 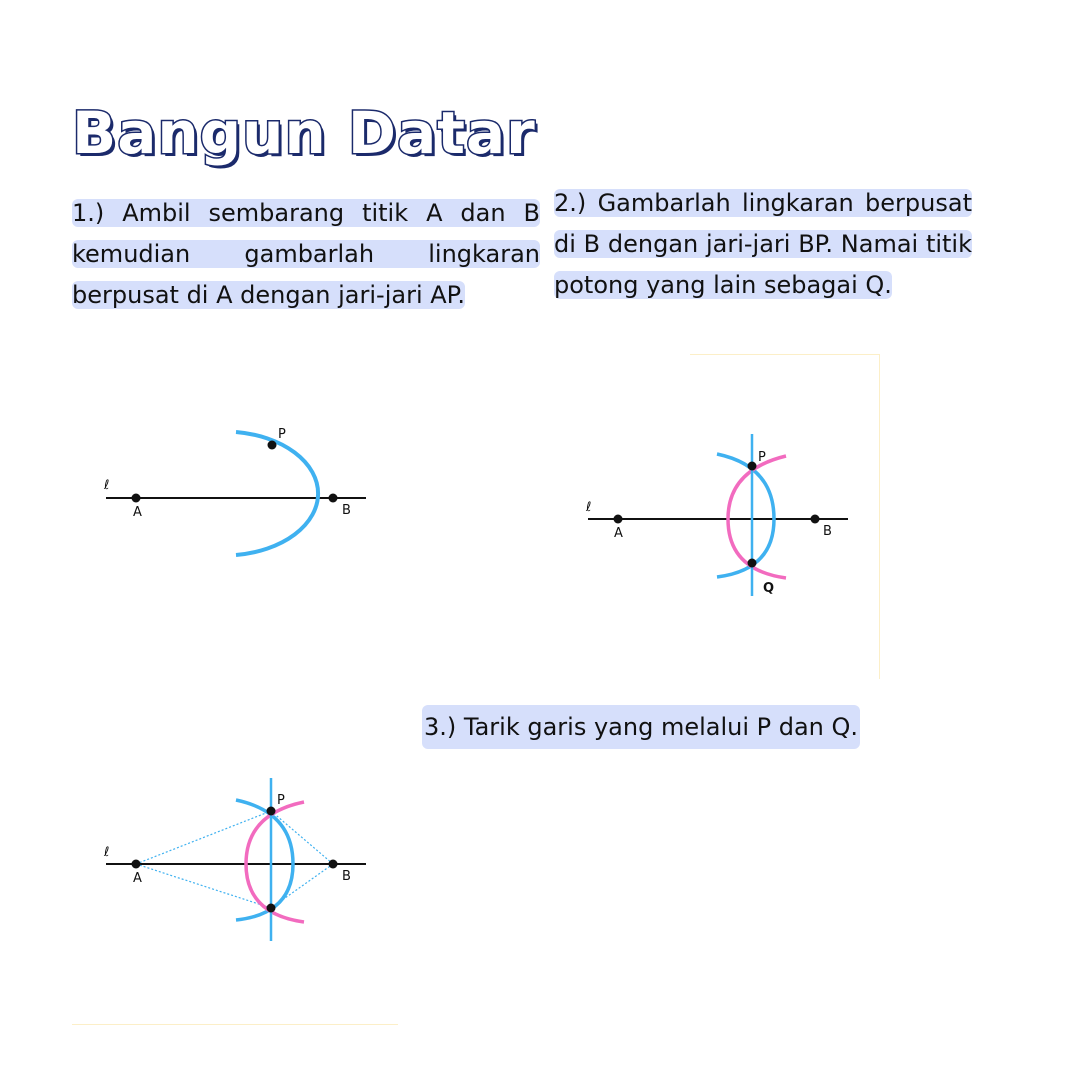 What do you see at coordinates (641, 727) in the screenshot?
I see `step-3-highlight: 3.) Tarik garis yang melalui P dan Q.` at bounding box center [641, 727].